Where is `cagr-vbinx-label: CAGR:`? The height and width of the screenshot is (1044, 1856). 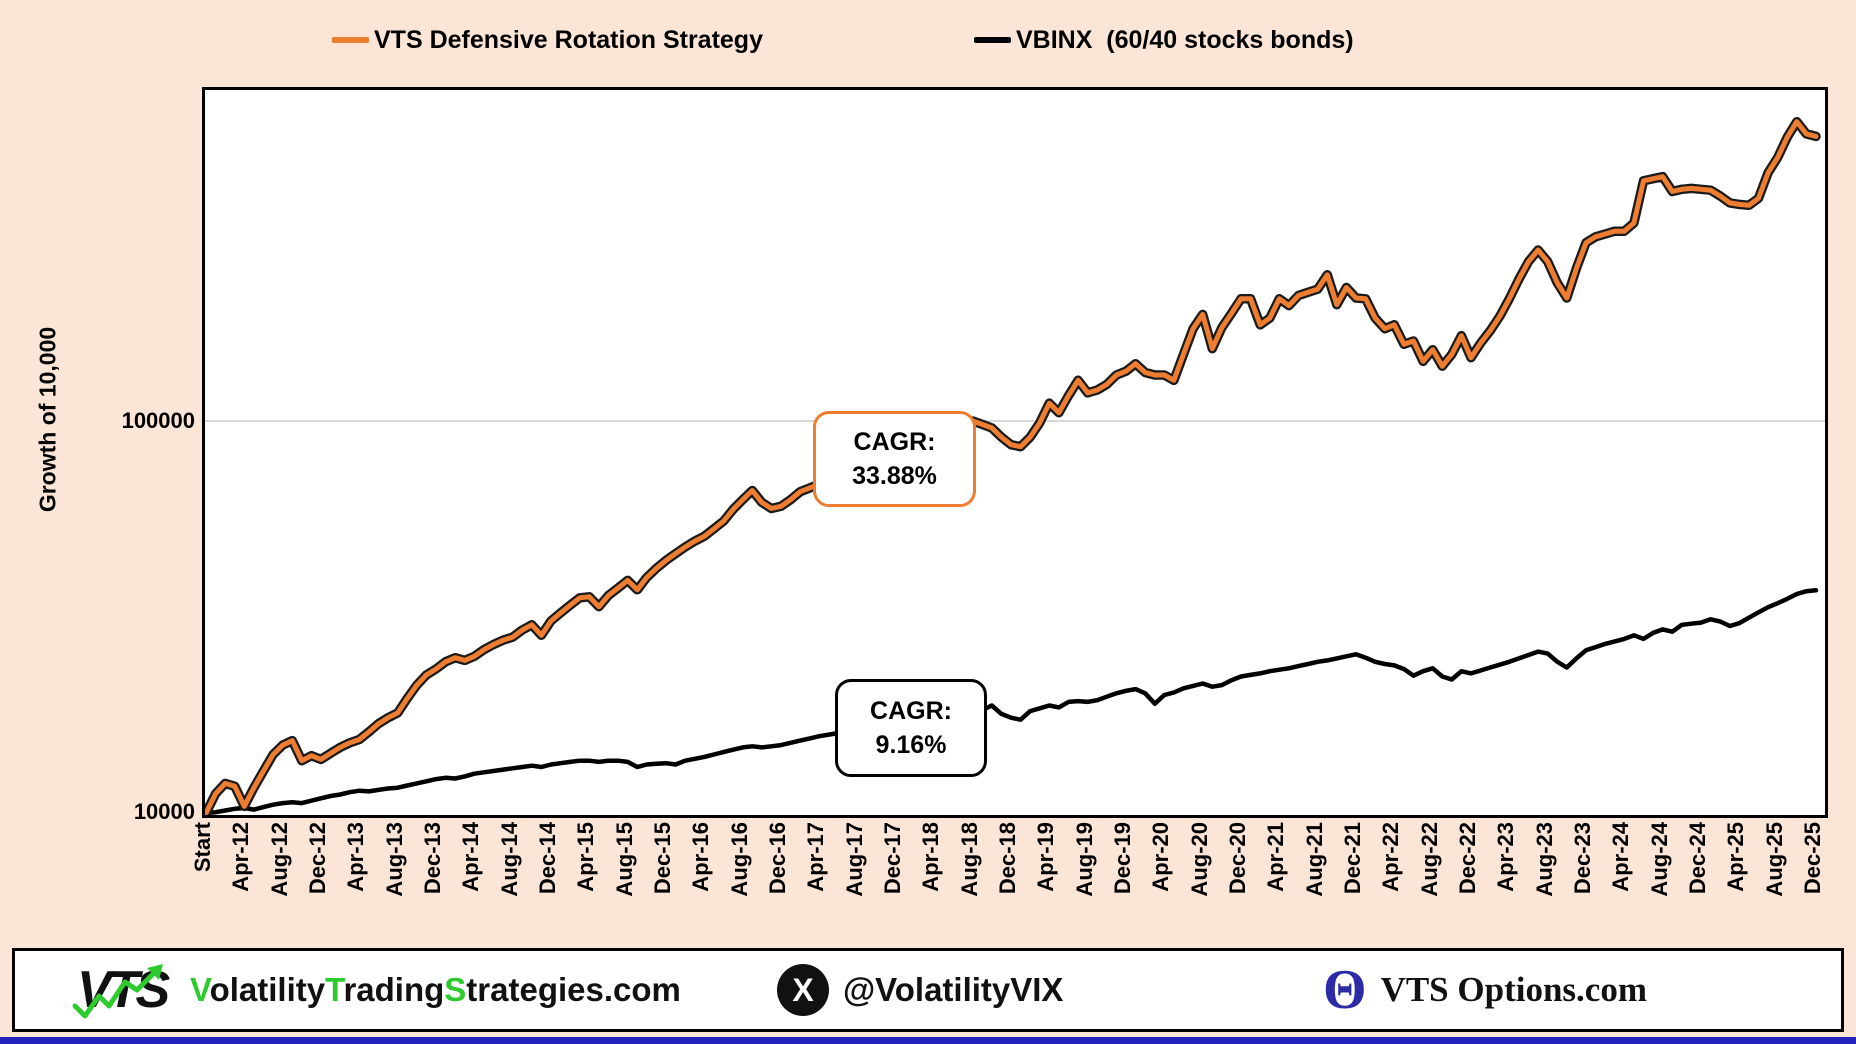 cagr-vbinx-label: CAGR: is located at coordinates (911, 711).